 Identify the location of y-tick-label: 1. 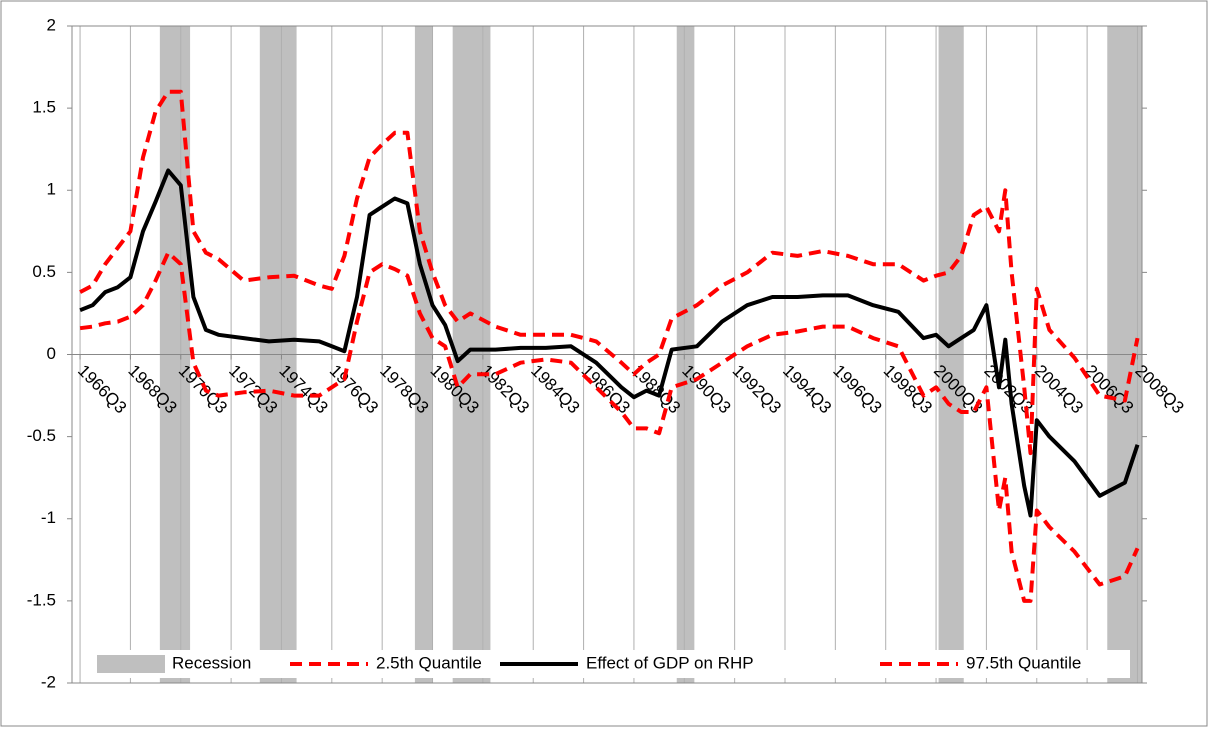
(51, 189).